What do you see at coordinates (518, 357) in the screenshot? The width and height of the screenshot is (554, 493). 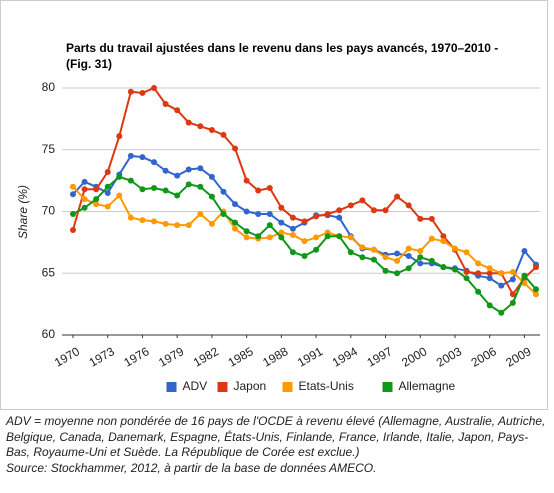 I see `x-tick-label: 2009` at bounding box center [518, 357].